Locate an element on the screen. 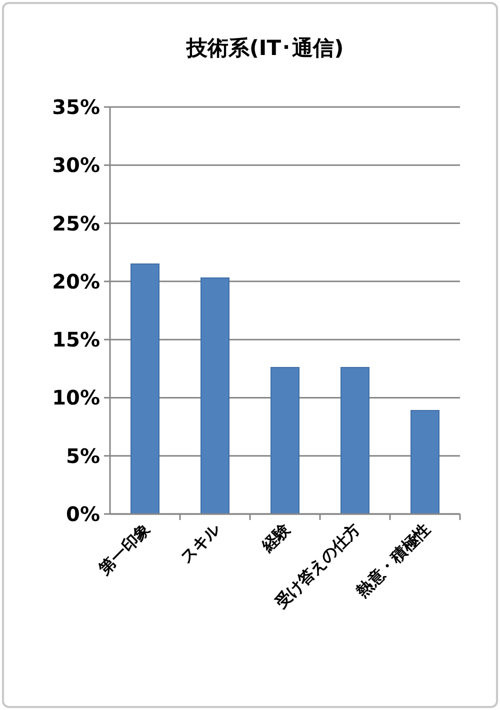 This screenshot has width=500, height=710. x-tick-label: 経験 is located at coordinates (276, 537).